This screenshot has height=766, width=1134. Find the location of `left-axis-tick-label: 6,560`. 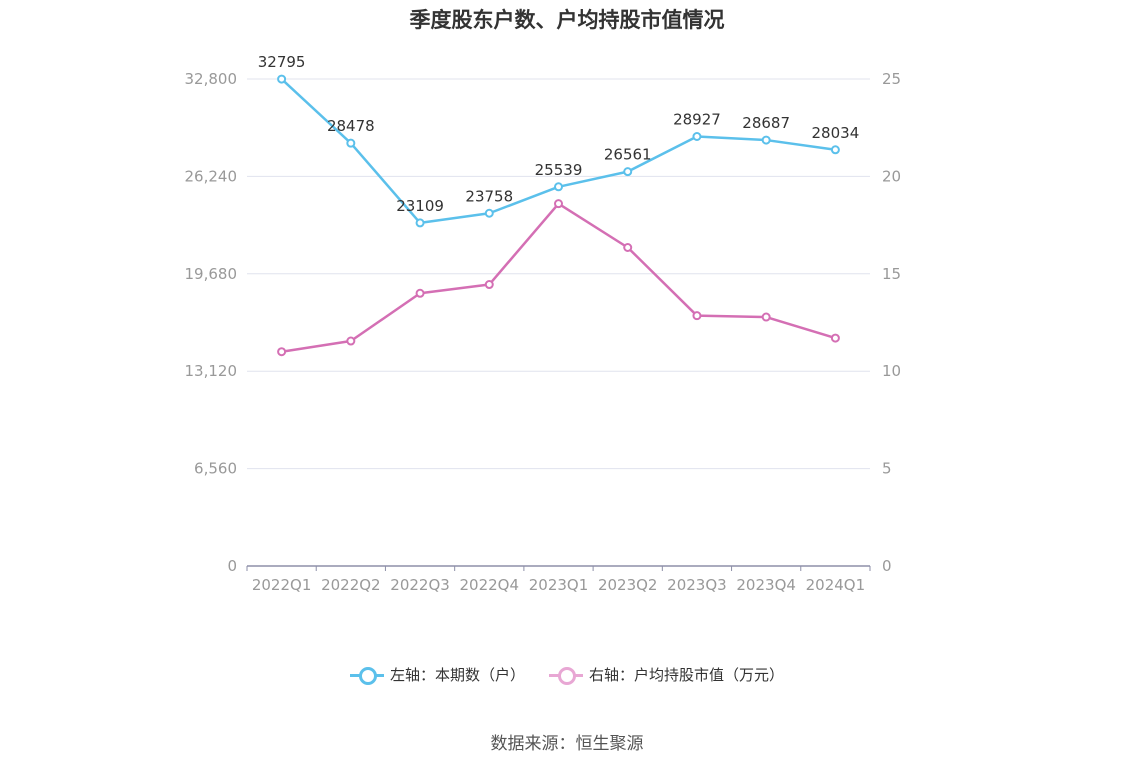

left-axis-tick-label: 6,560 is located at coordinates (215, 469).